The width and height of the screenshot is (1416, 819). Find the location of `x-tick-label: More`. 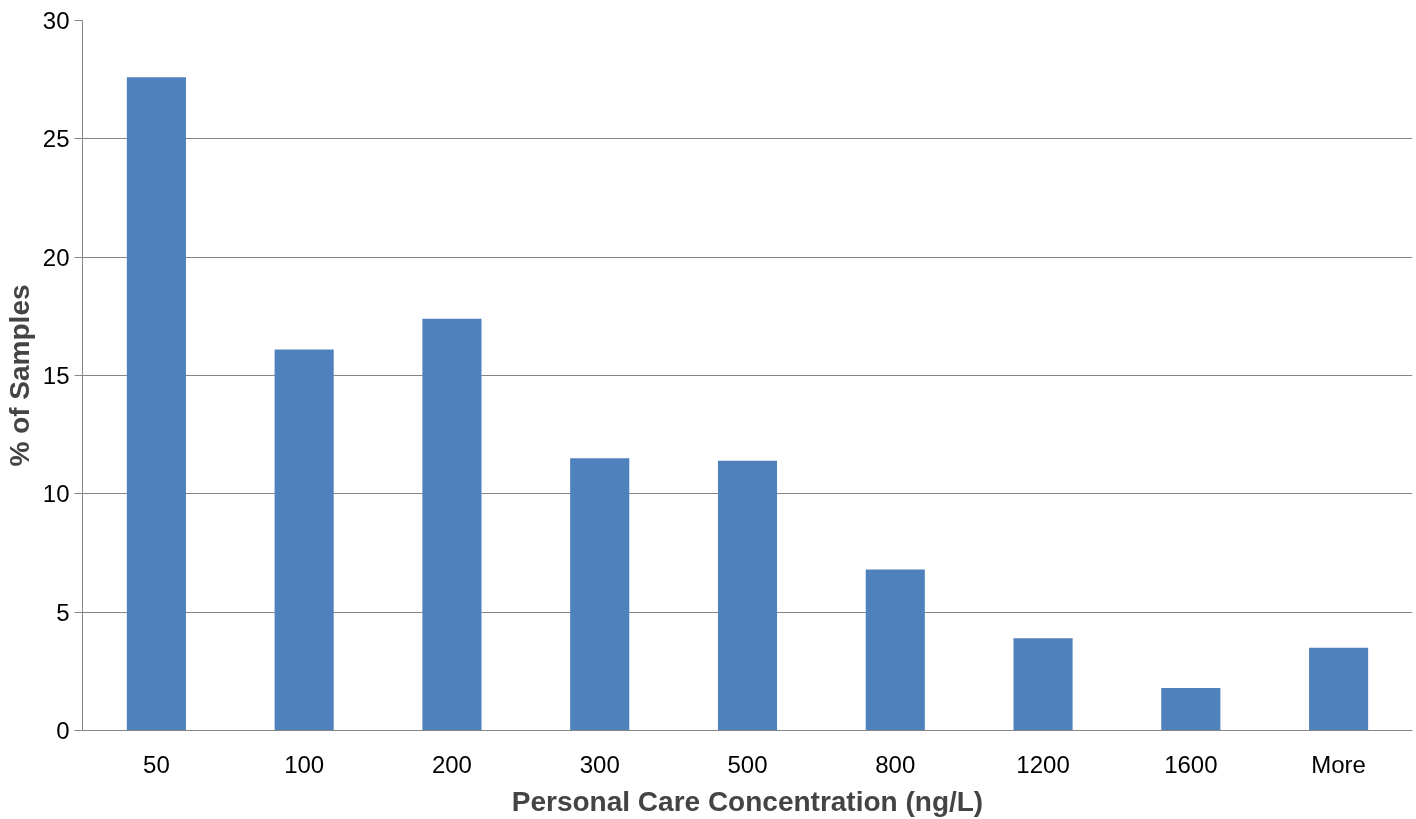

x-tick-label: More is located at coordinates (1338, 764).